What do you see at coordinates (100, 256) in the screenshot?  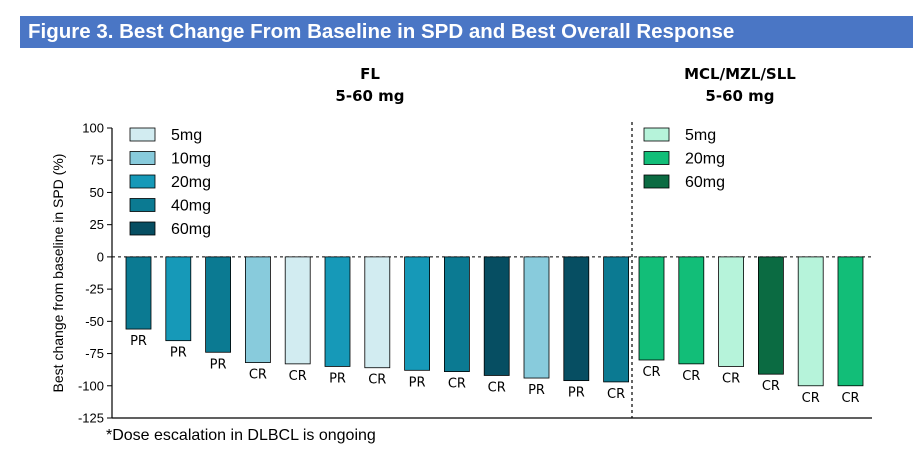 I see `y-tick-label: 0` at bounding box center [100, 256].